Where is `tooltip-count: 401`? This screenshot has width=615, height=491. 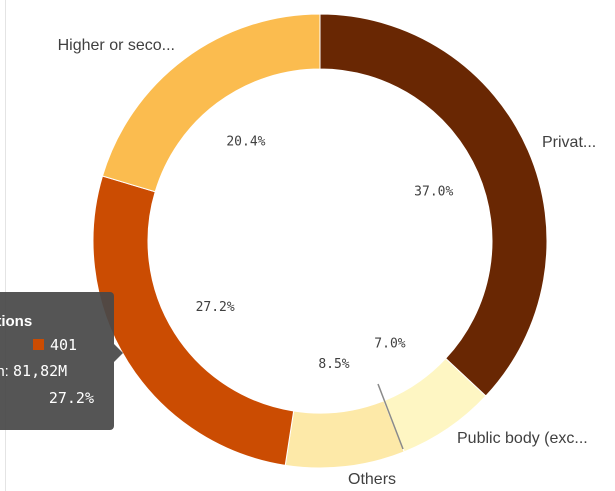
tooltip-count: 401 is located at coordinates (64, 345).